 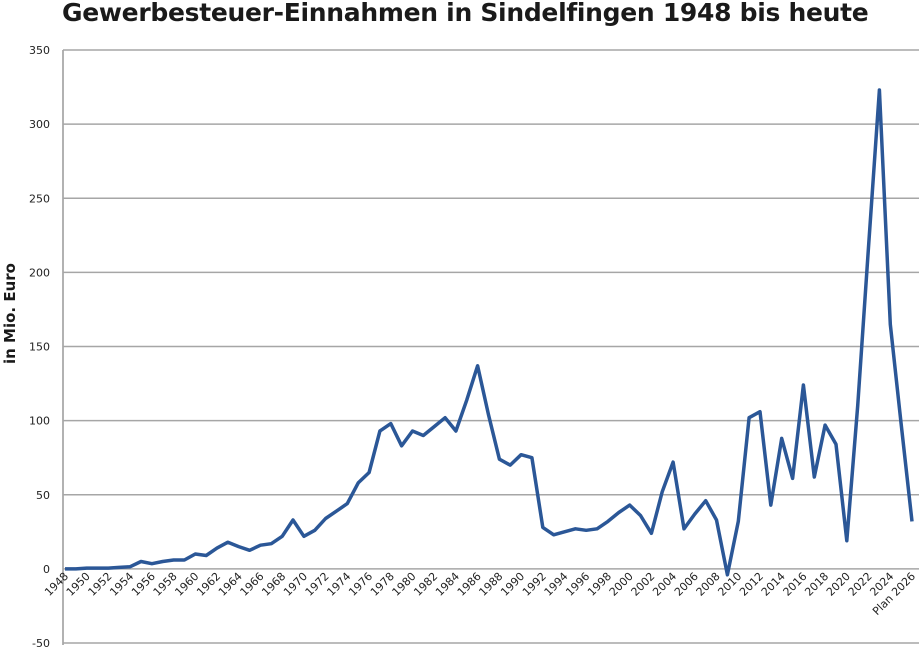 What do you see at coordinates (838, 584) in the screenshot?
I see `x-tick-label: 2020` at bounding box center [838, 584].